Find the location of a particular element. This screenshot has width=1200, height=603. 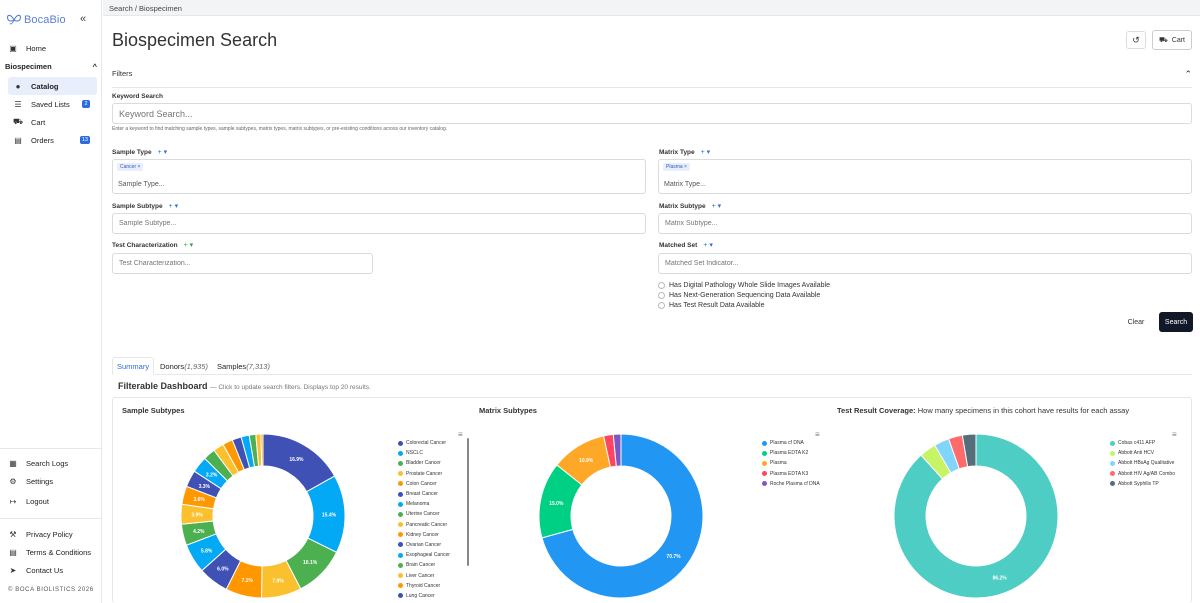

legend-item: Bladder Cancer is located at coordinates (424, 463).